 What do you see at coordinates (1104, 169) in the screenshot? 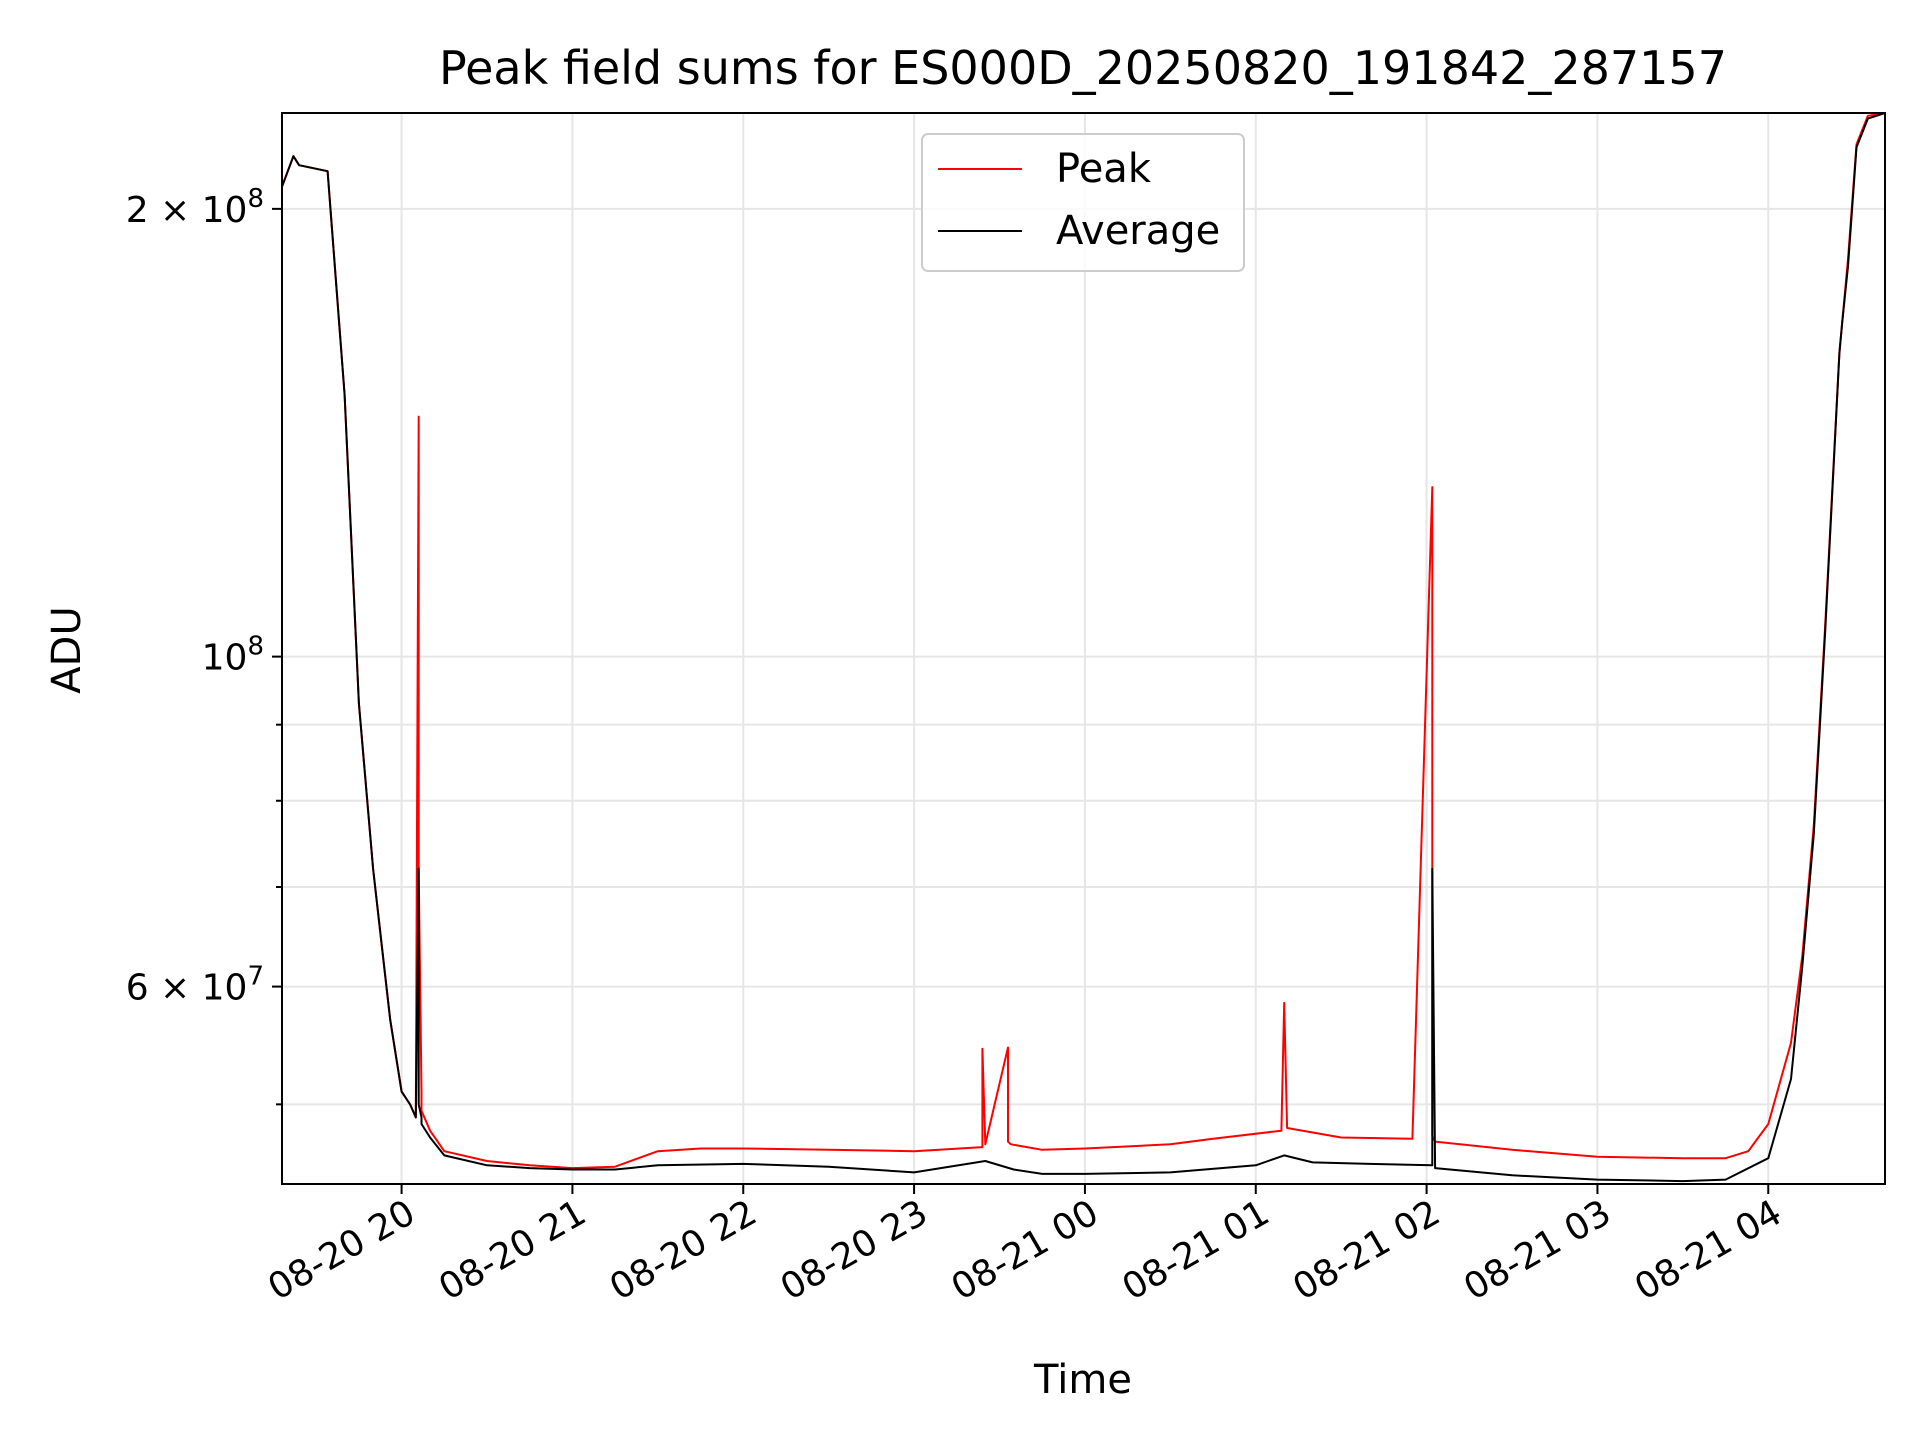
I see `legend-peak-label: Peak` at bounding box center [1104, 169].